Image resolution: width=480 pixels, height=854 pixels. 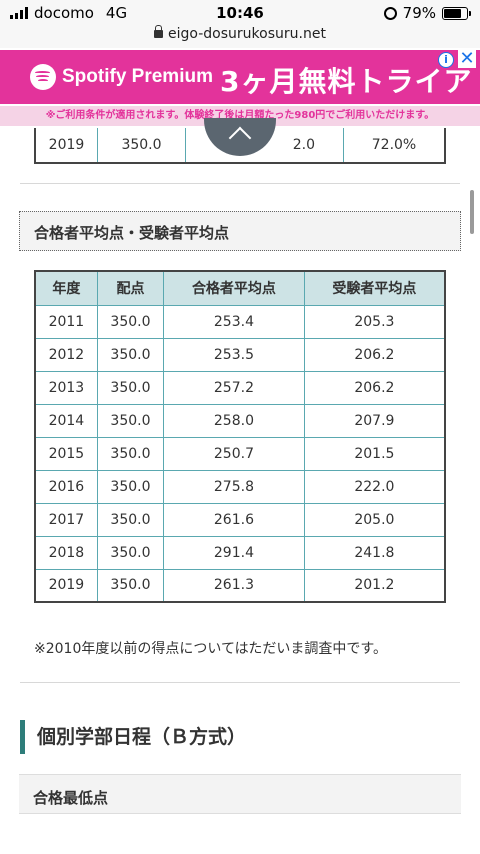 I want to click on ad-brand: Spotify Premium, so click(x=137, y=76).